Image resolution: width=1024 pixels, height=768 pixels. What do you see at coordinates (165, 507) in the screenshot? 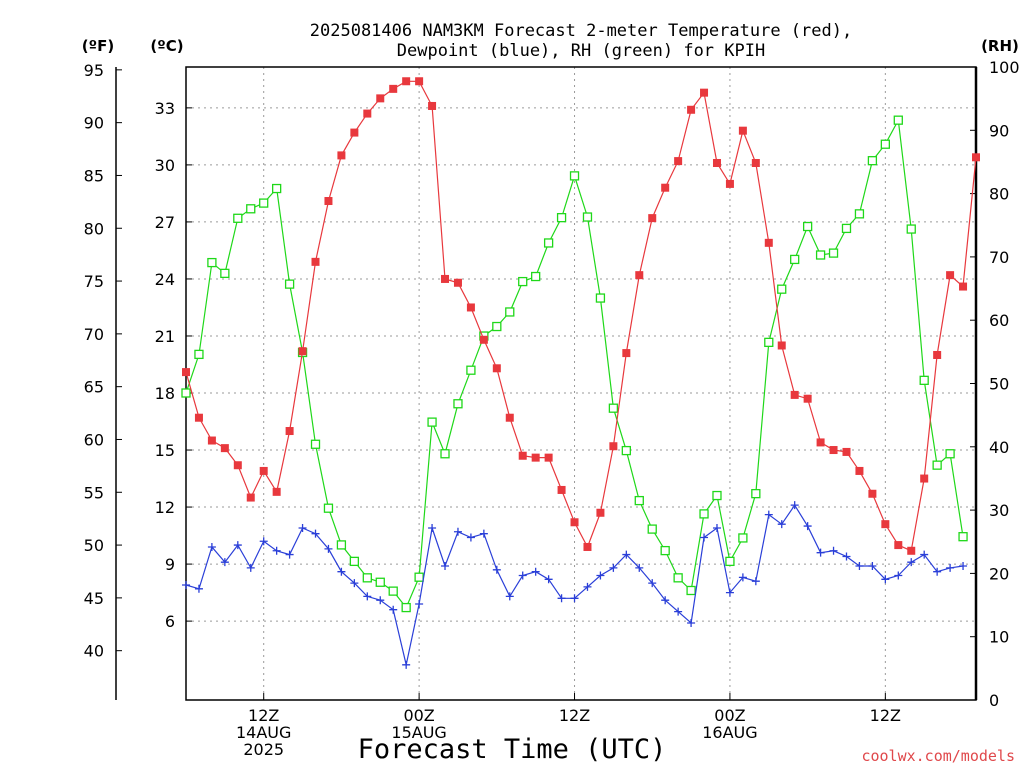
I see `celsius-tick-label-2: 12` at bounding box center [165, 507].